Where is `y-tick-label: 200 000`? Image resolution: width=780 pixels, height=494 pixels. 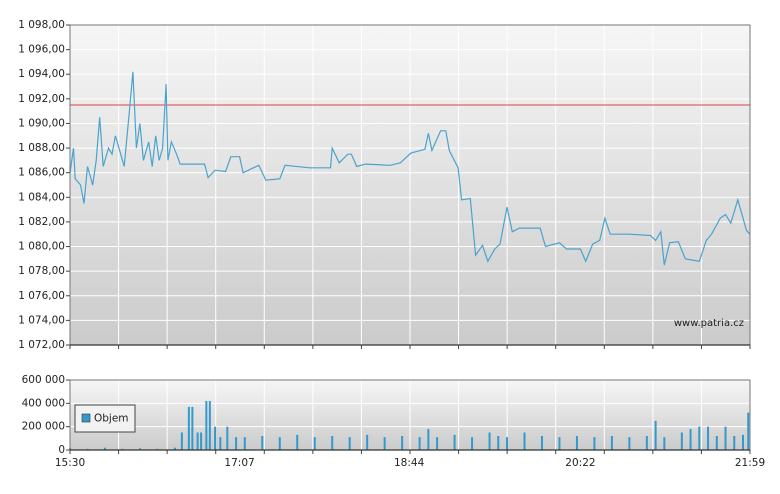
y-tick-label: 200 000 is located at coordinates (43, 427).